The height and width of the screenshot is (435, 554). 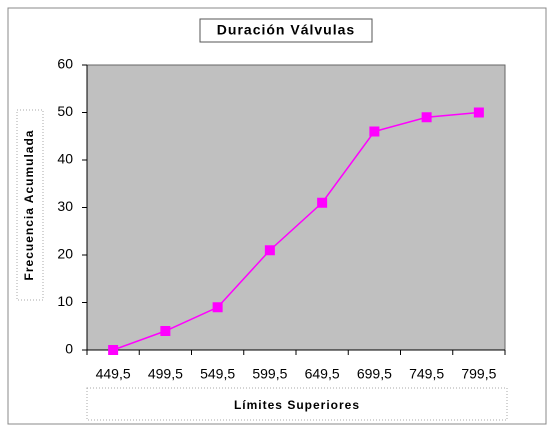 What do you see at coordinates (113, 374) in the screenshot?
I see `x-tick-label: 449,5` at bounding box center [113, 374].